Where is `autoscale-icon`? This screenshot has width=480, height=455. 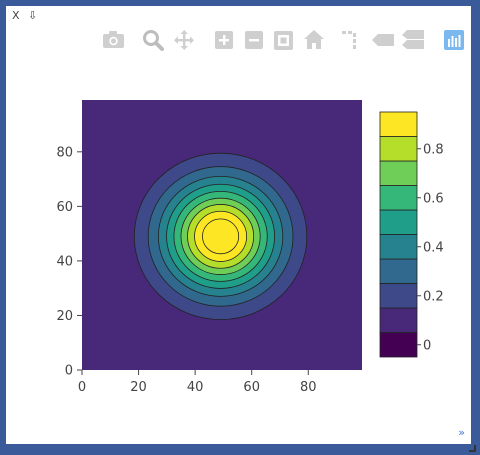 autoscale-icon is located at coordinates (283, 40).